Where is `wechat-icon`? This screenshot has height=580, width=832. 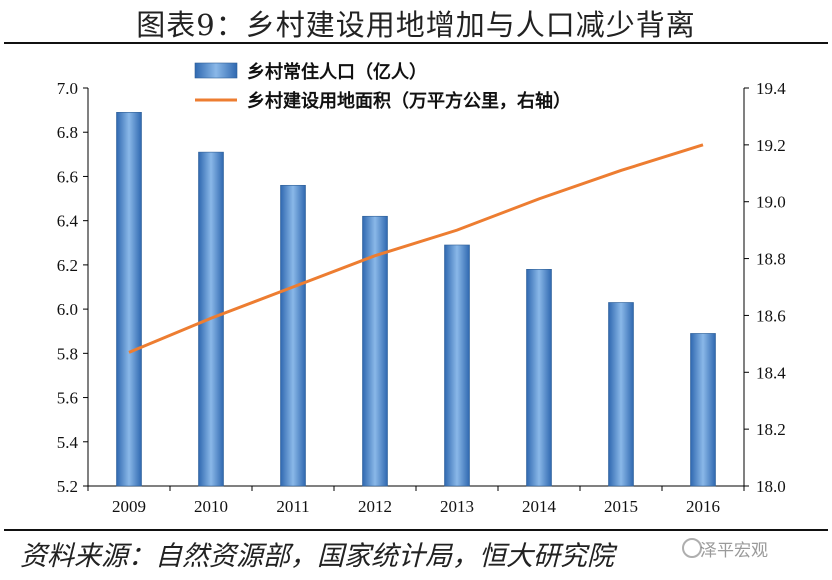 wechat-icon is located at coordinates (692, 548).